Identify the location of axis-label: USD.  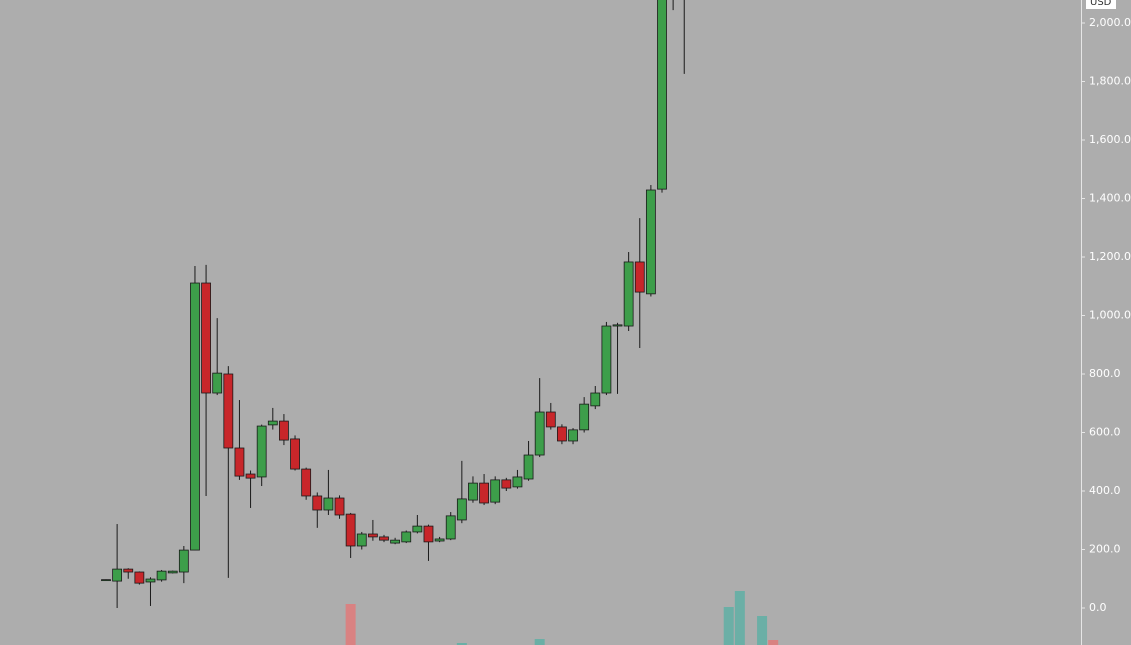
(1101, 4).